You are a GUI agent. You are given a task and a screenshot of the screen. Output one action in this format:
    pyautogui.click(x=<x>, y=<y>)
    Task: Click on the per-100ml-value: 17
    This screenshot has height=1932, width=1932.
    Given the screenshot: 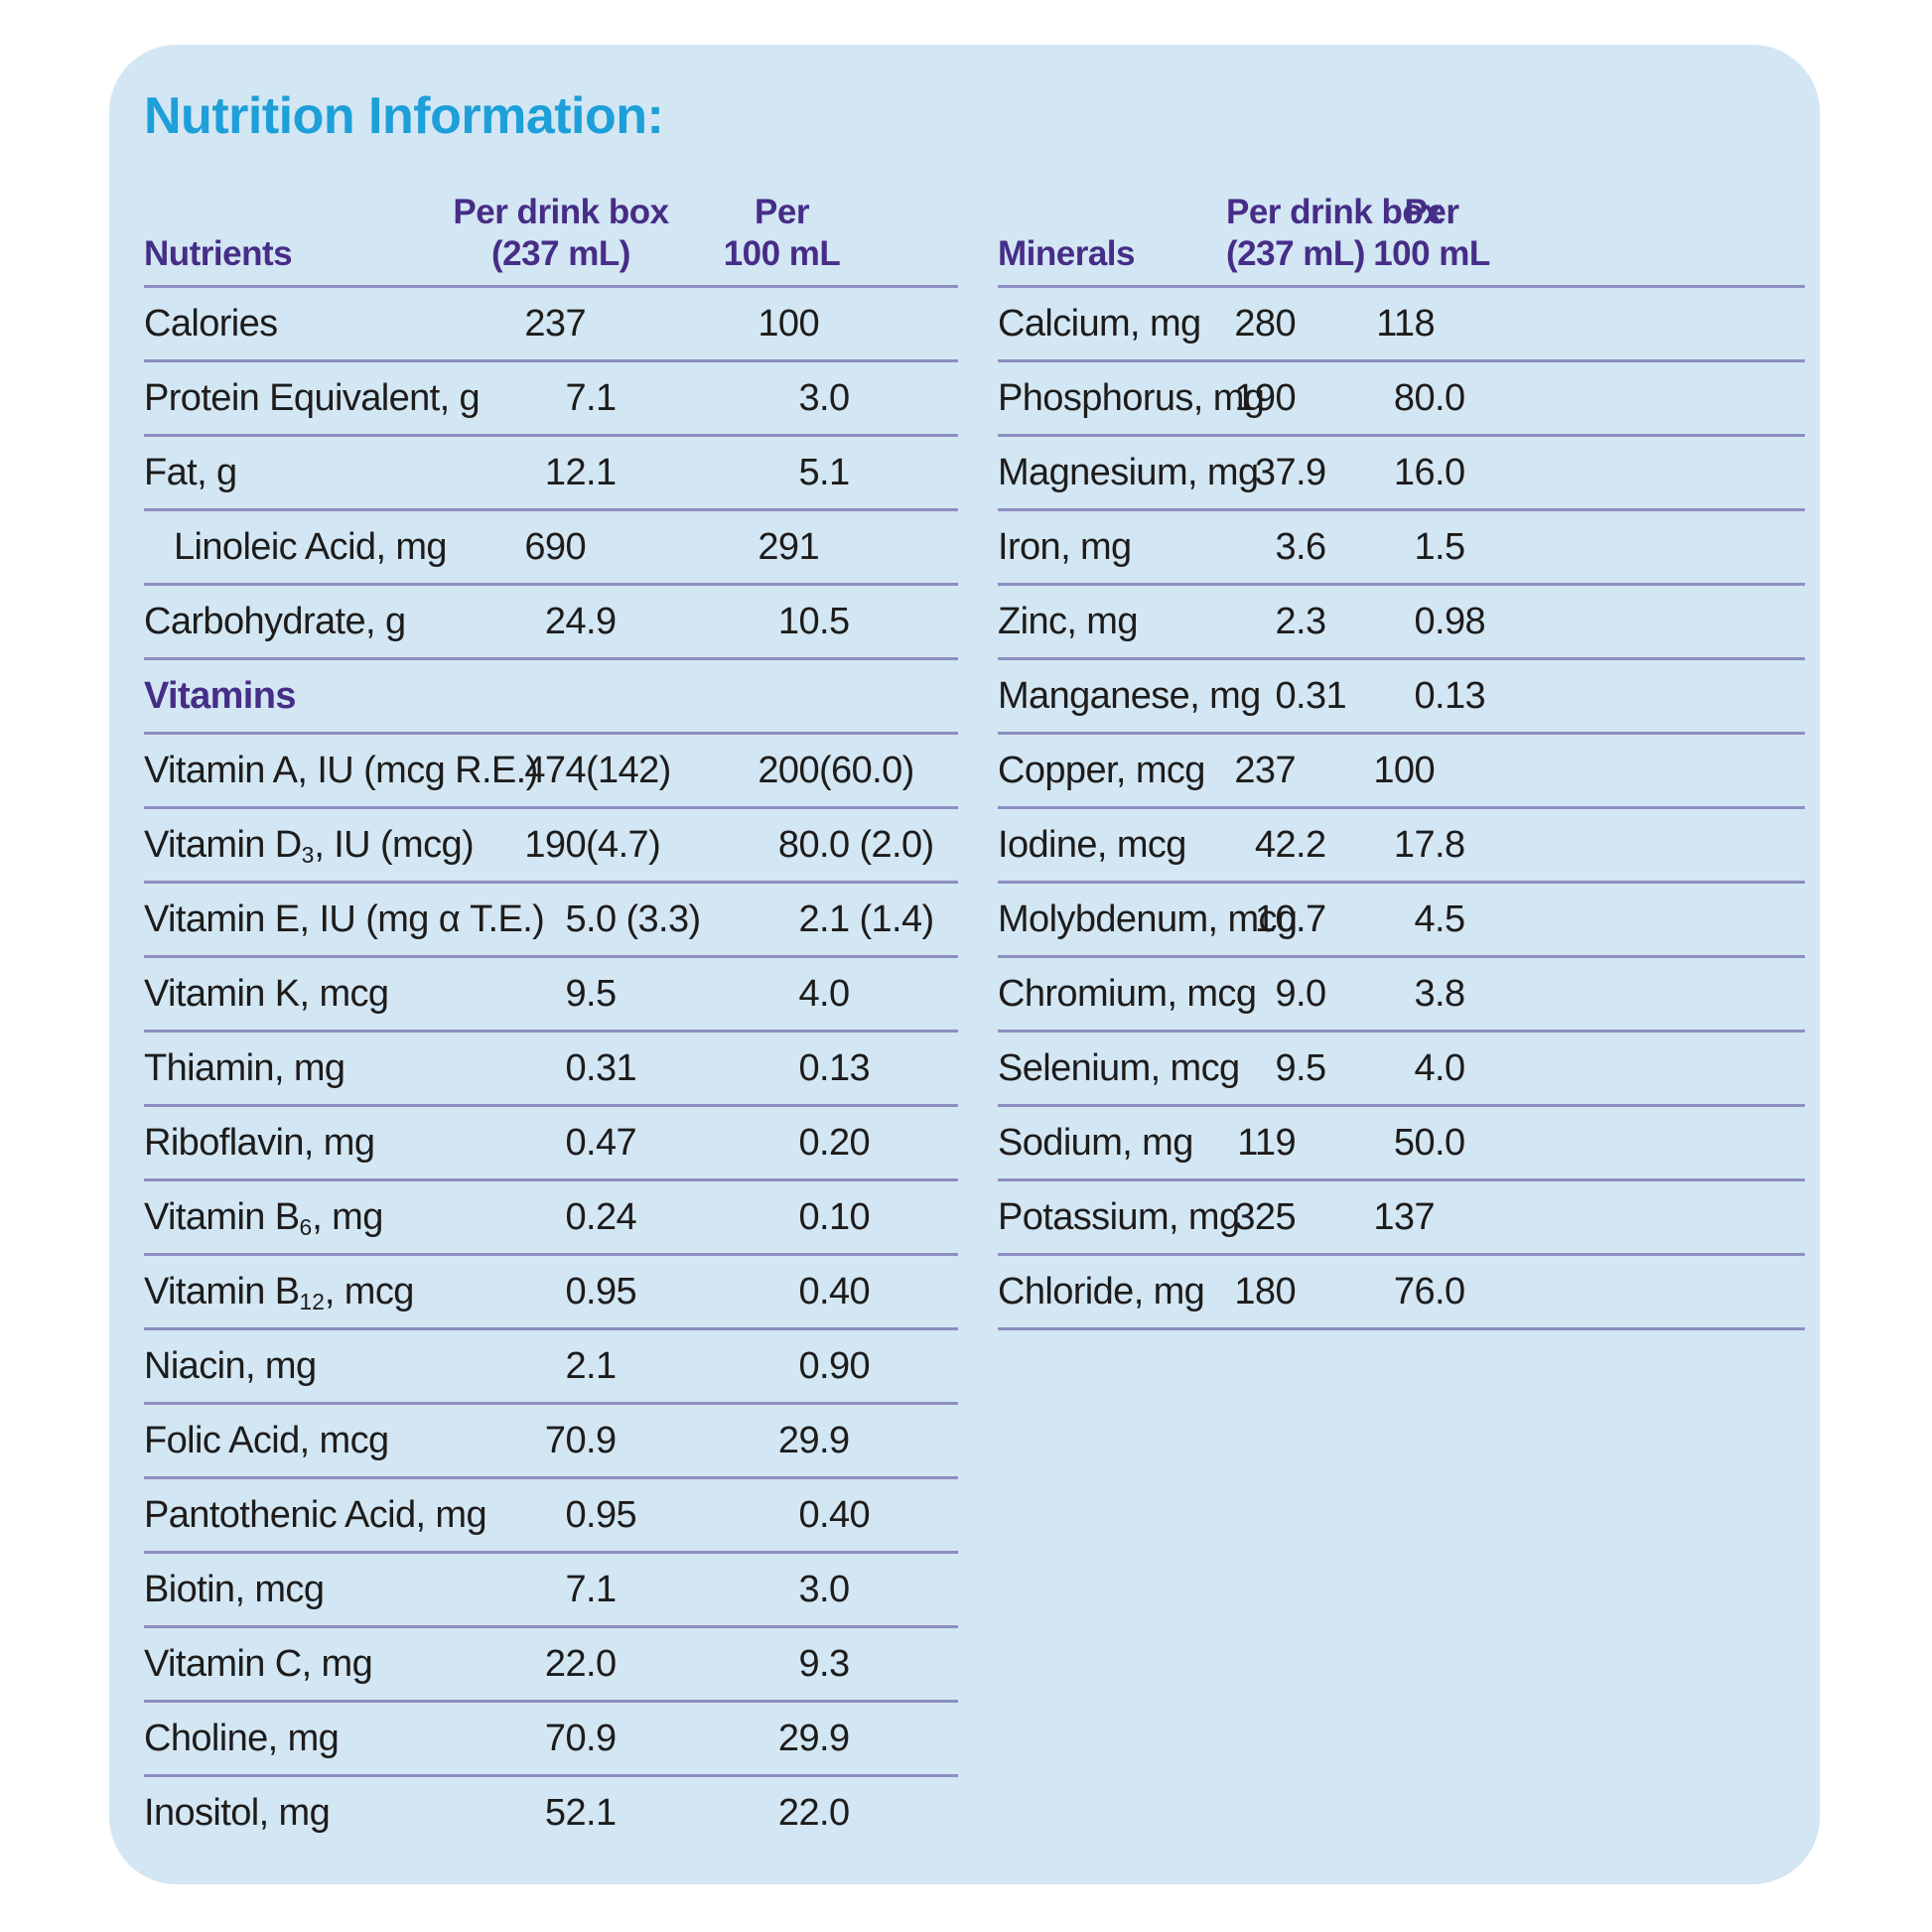 What is the action you would take?
    pyautogui.click(x=1414, y=845)
    